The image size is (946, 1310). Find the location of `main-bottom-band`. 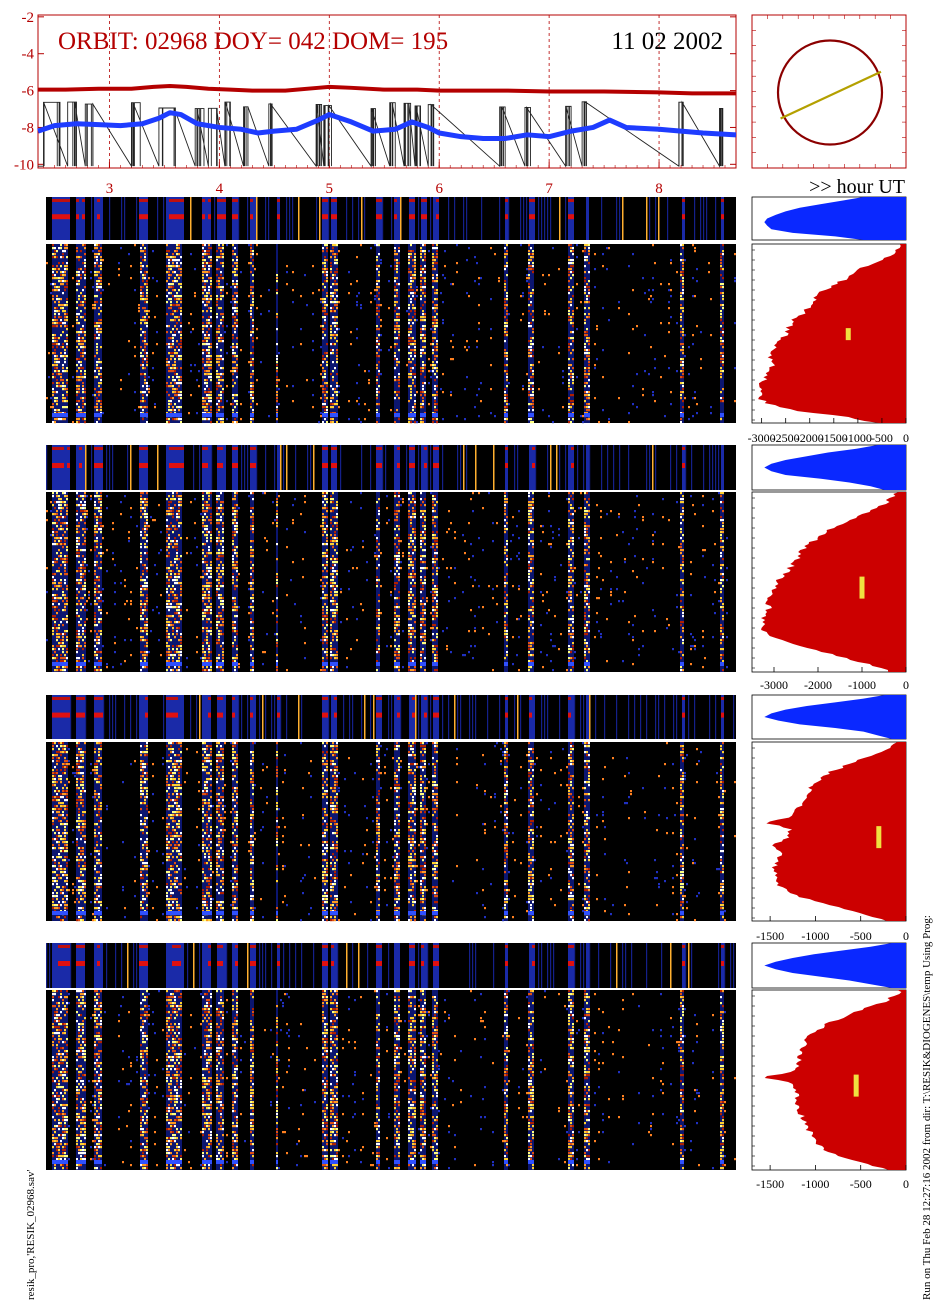

main-bottom-band is located at coordinates (61, 664).